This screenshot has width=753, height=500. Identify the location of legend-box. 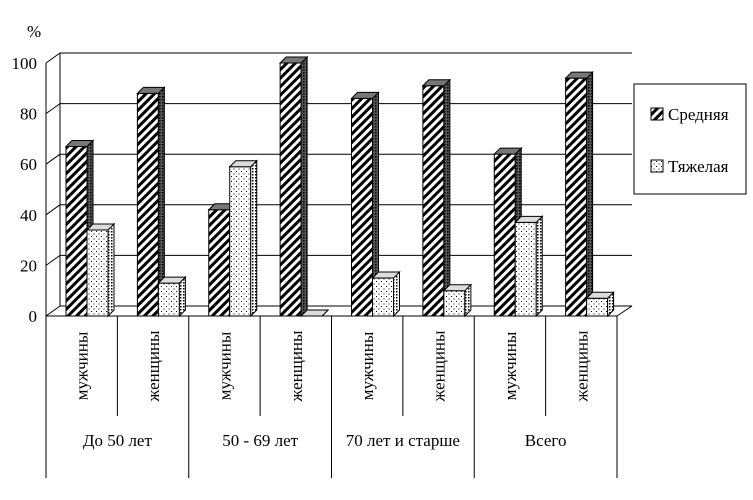
(690, 139).